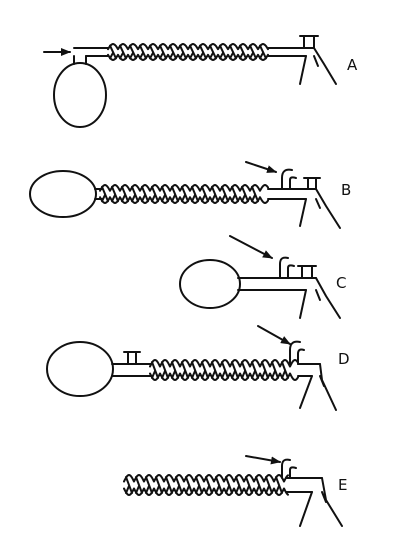  I want to click on panel-e: E, so click(235, 491).